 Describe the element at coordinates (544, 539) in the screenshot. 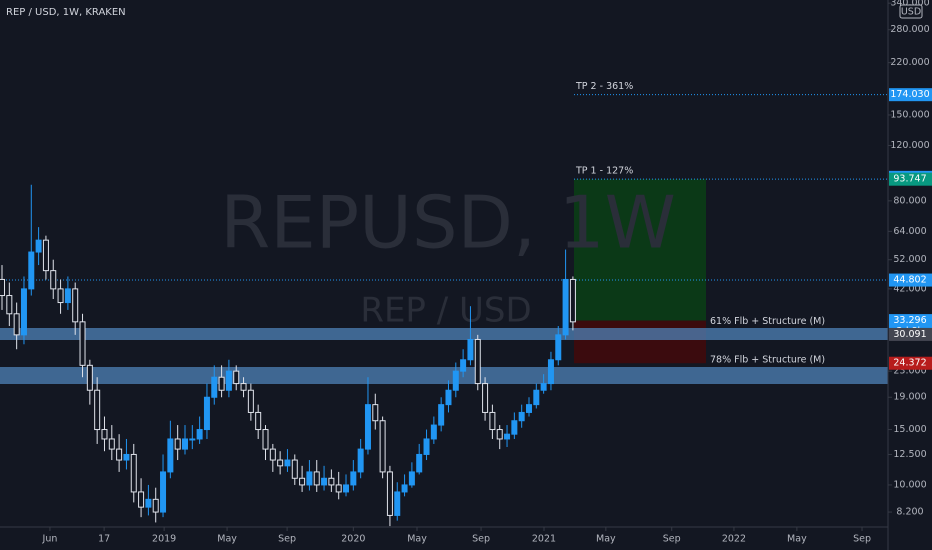

I see `x-tick-label: 2021` at that location.